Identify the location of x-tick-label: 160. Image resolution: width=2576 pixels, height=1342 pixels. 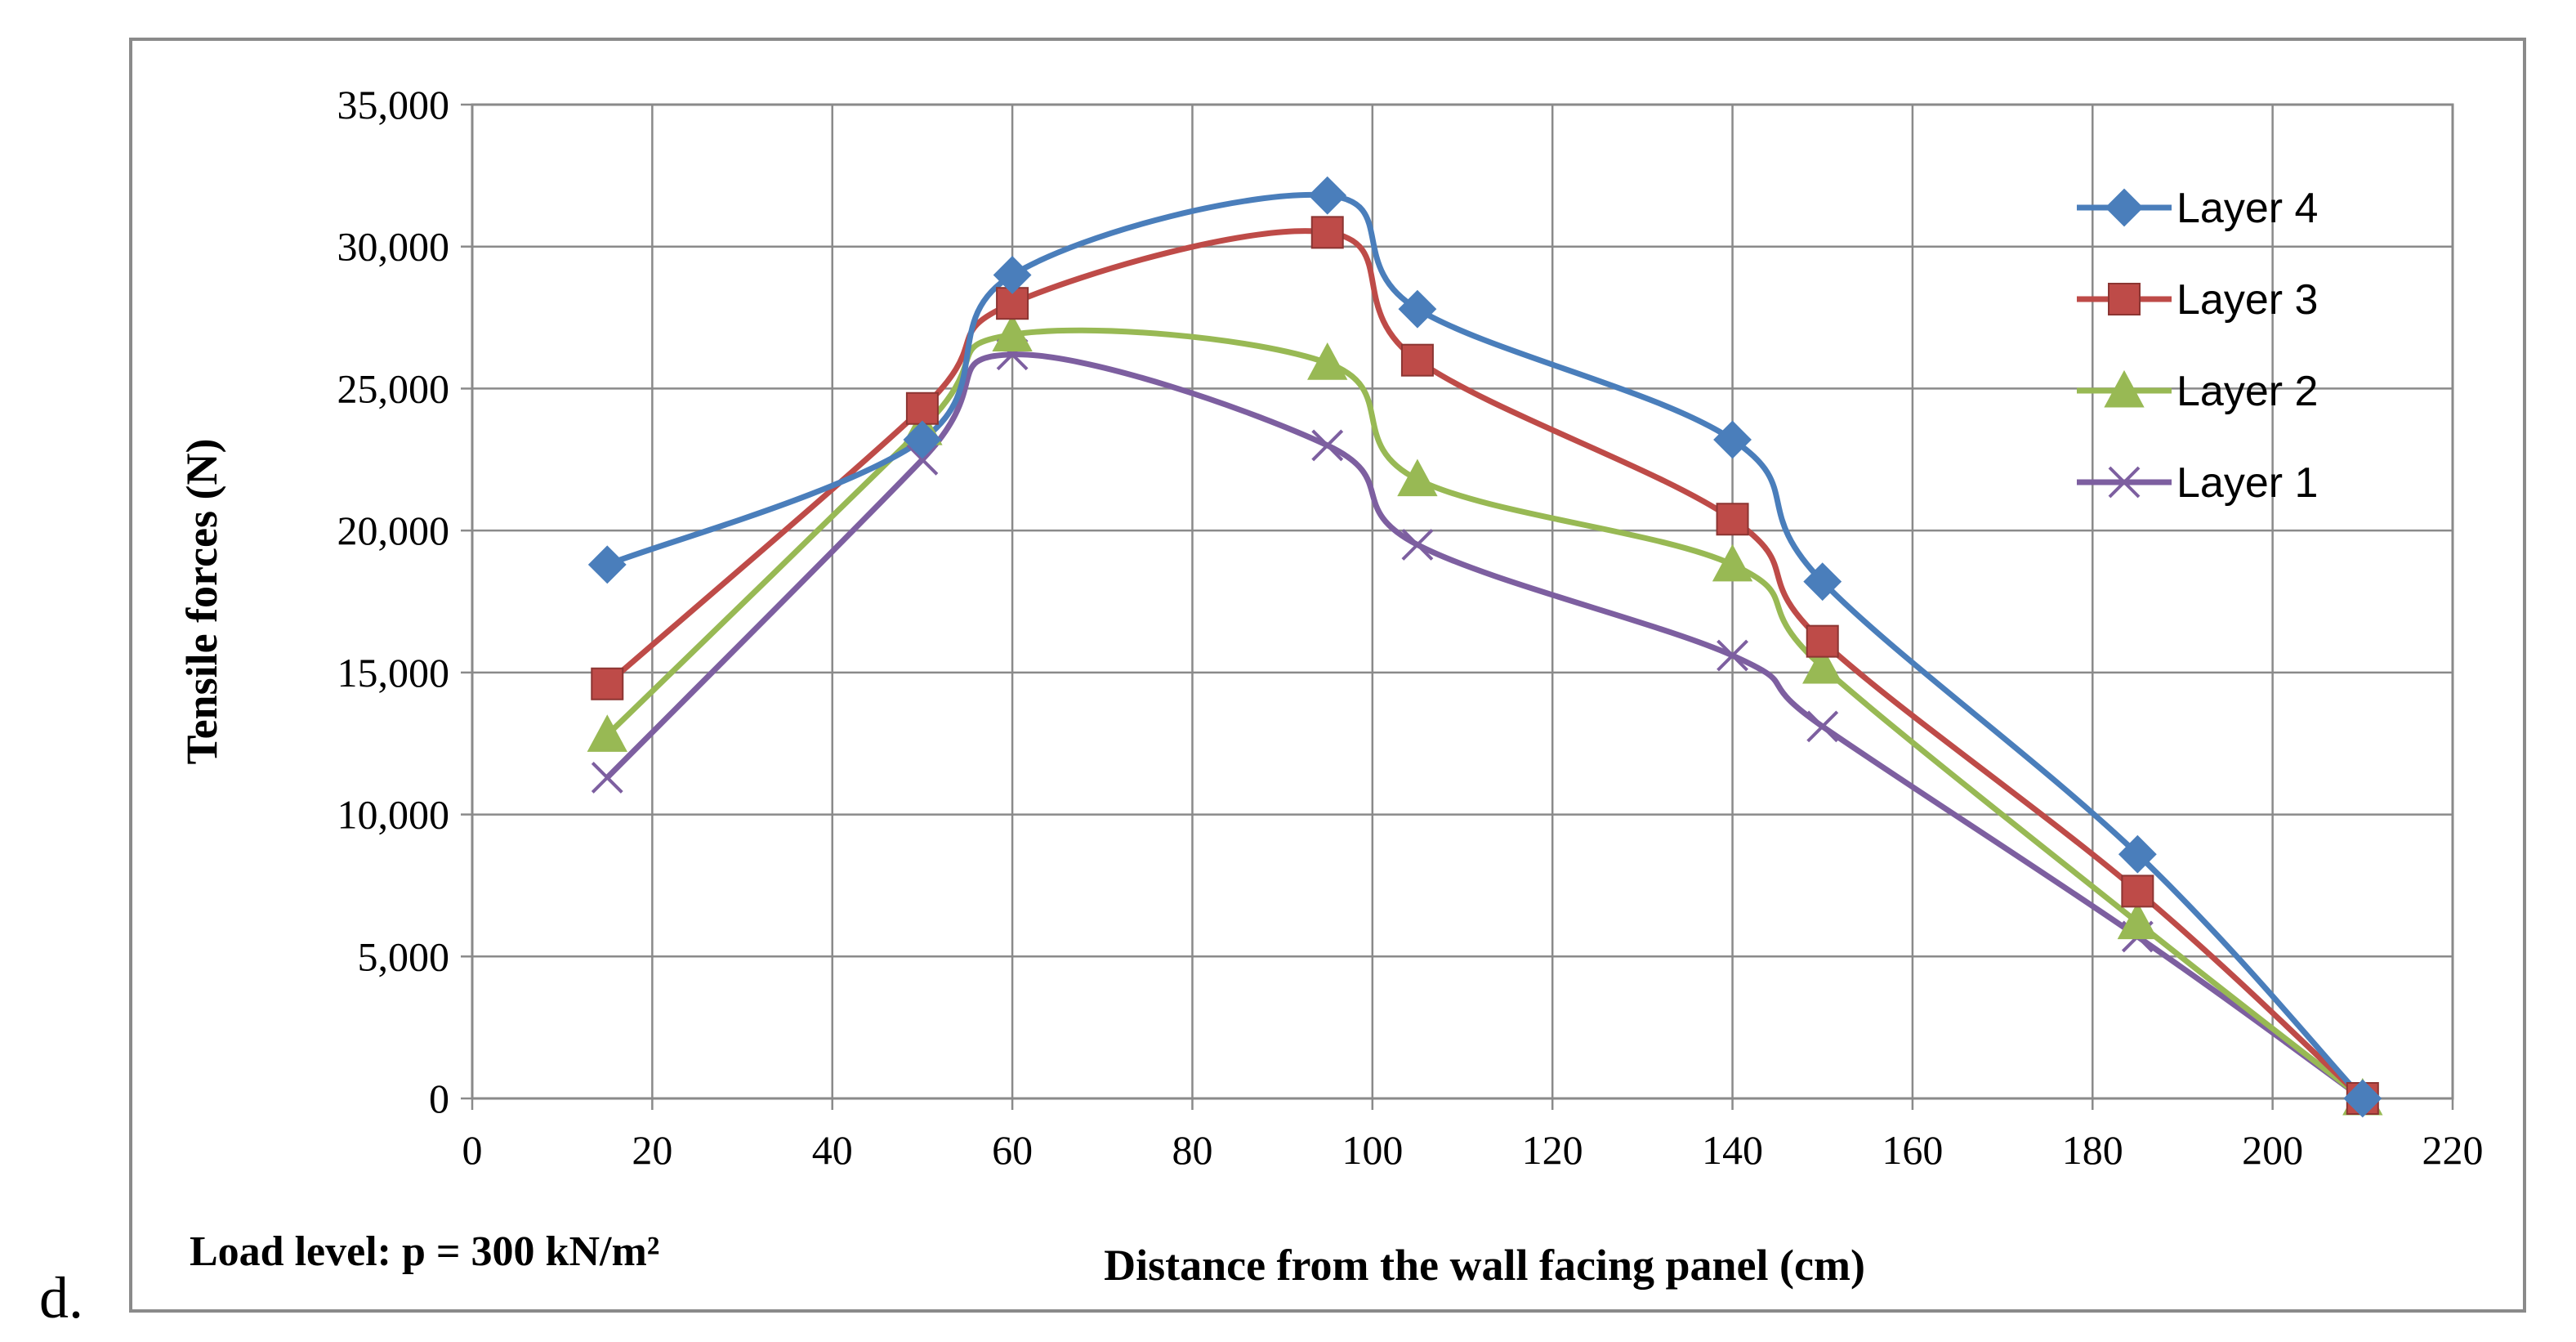
(1913, 1150).